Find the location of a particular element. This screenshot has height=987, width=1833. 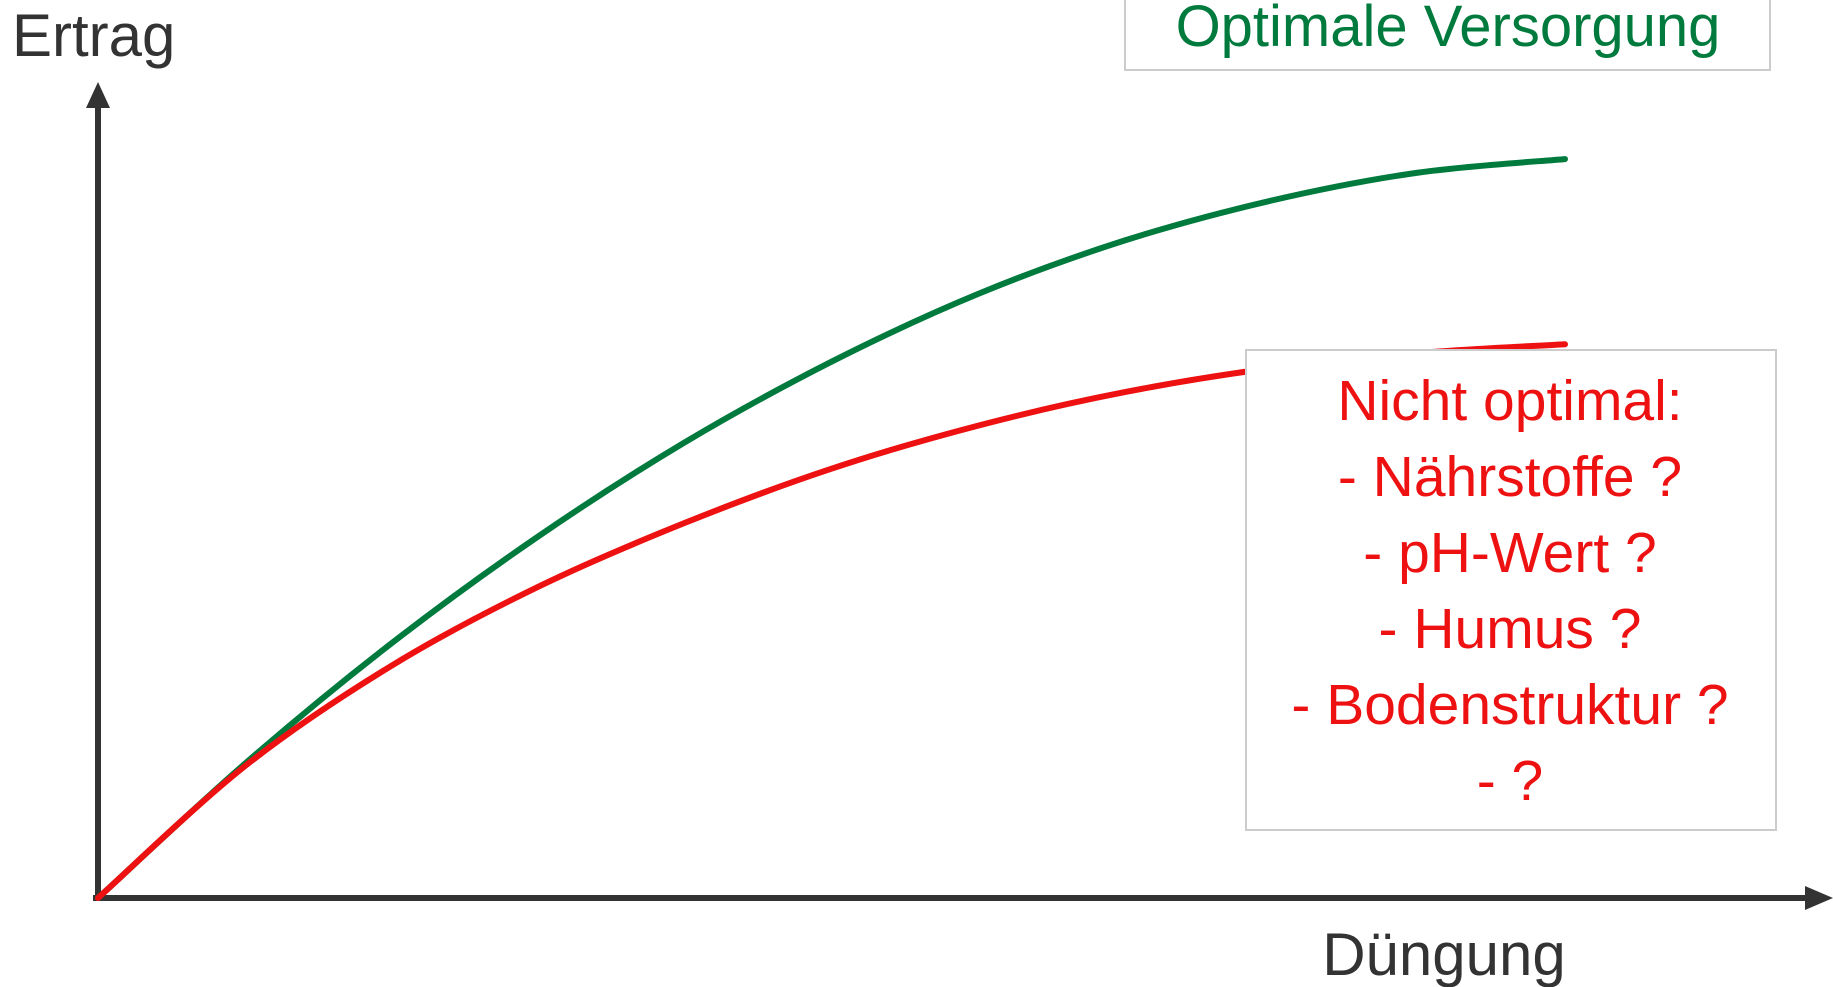

red-label-line-2: - Nährstoffe ? is located at coordinates (1510, 477).